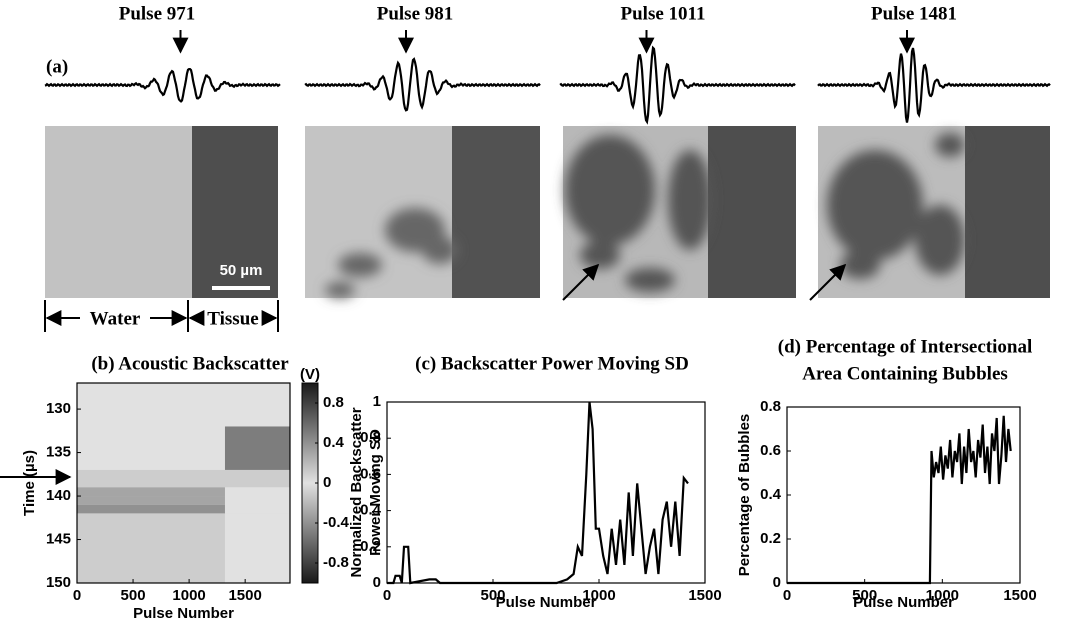  I want to click on chart-title: (c) Backscatter Power Moving SD, so click(552, 363).